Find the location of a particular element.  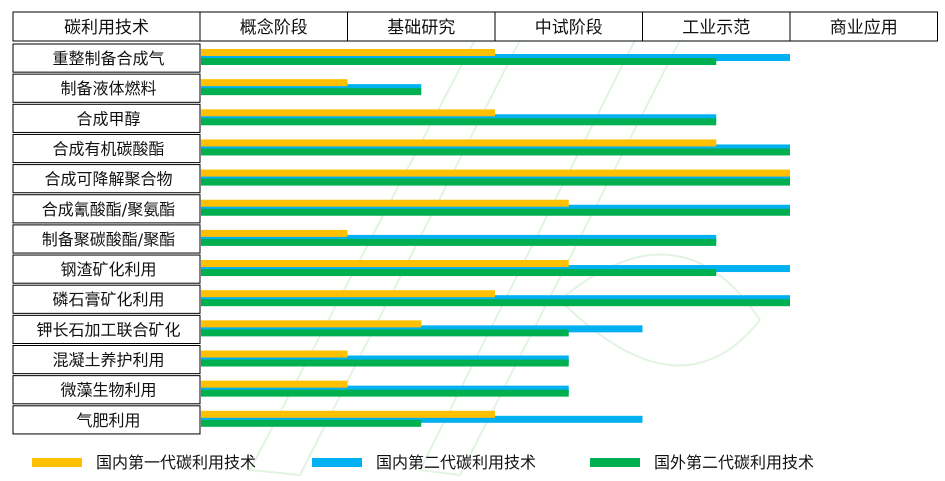

bar-s0-r10 is located at coordinates (274, 354).